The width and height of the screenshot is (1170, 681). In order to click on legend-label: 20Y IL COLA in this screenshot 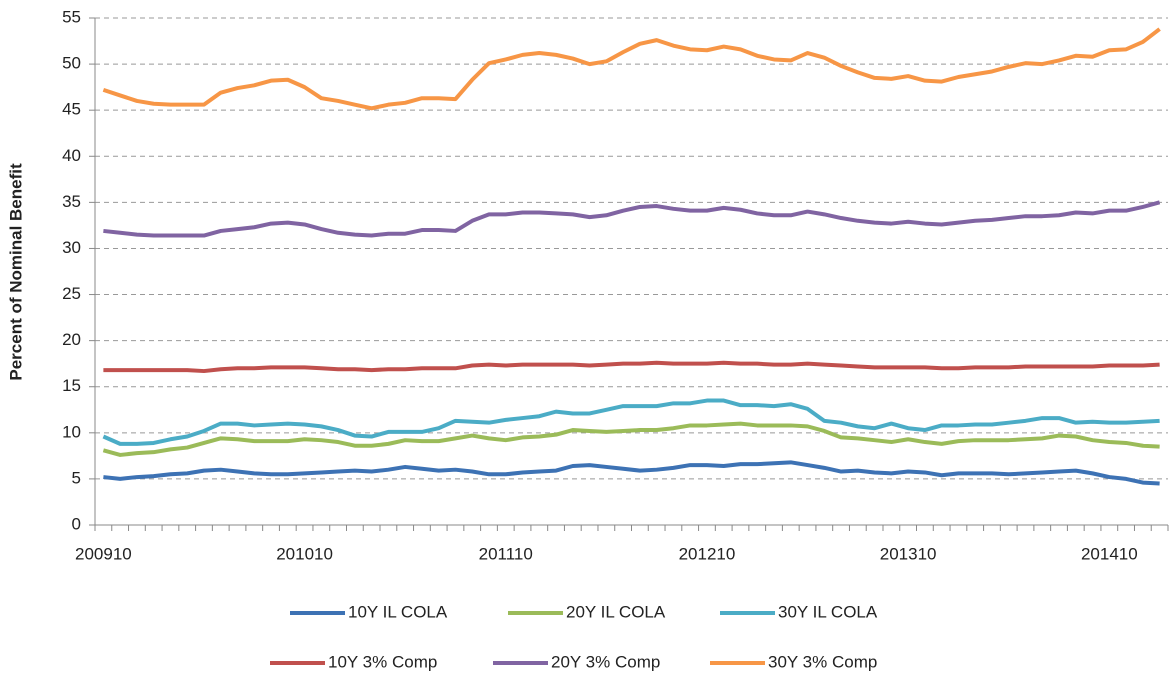, I will do `click(616, 611)`.